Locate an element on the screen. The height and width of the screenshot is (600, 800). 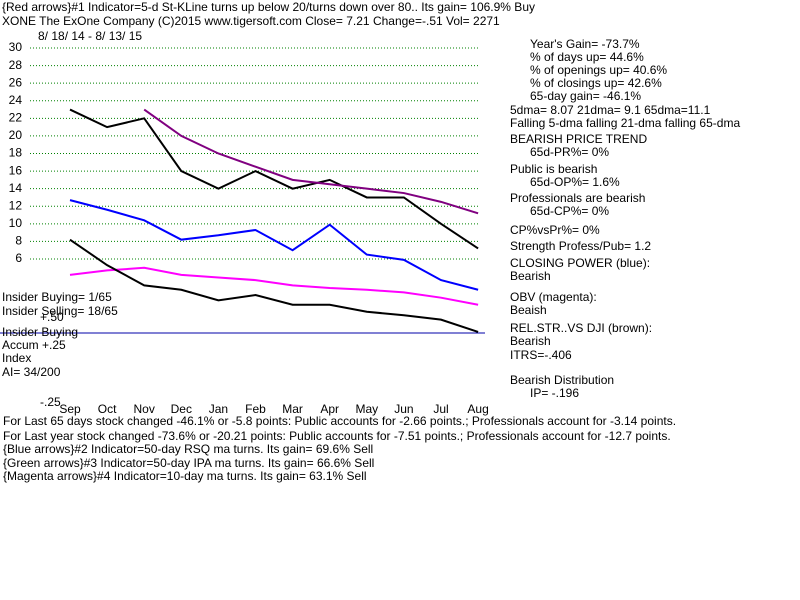
annotation: % of openings up= 40.6% is located at coordinates (598, 70).